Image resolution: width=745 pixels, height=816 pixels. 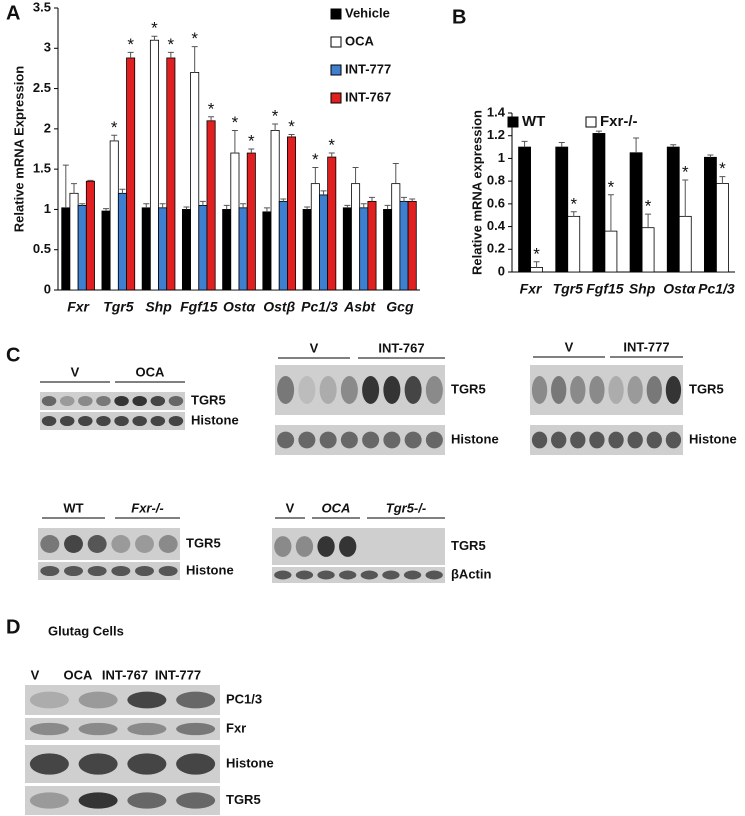 What do you see at coordinates (13, 13) in the screenshot?
I see `panel-label: A` at bounding box center [13, 13].